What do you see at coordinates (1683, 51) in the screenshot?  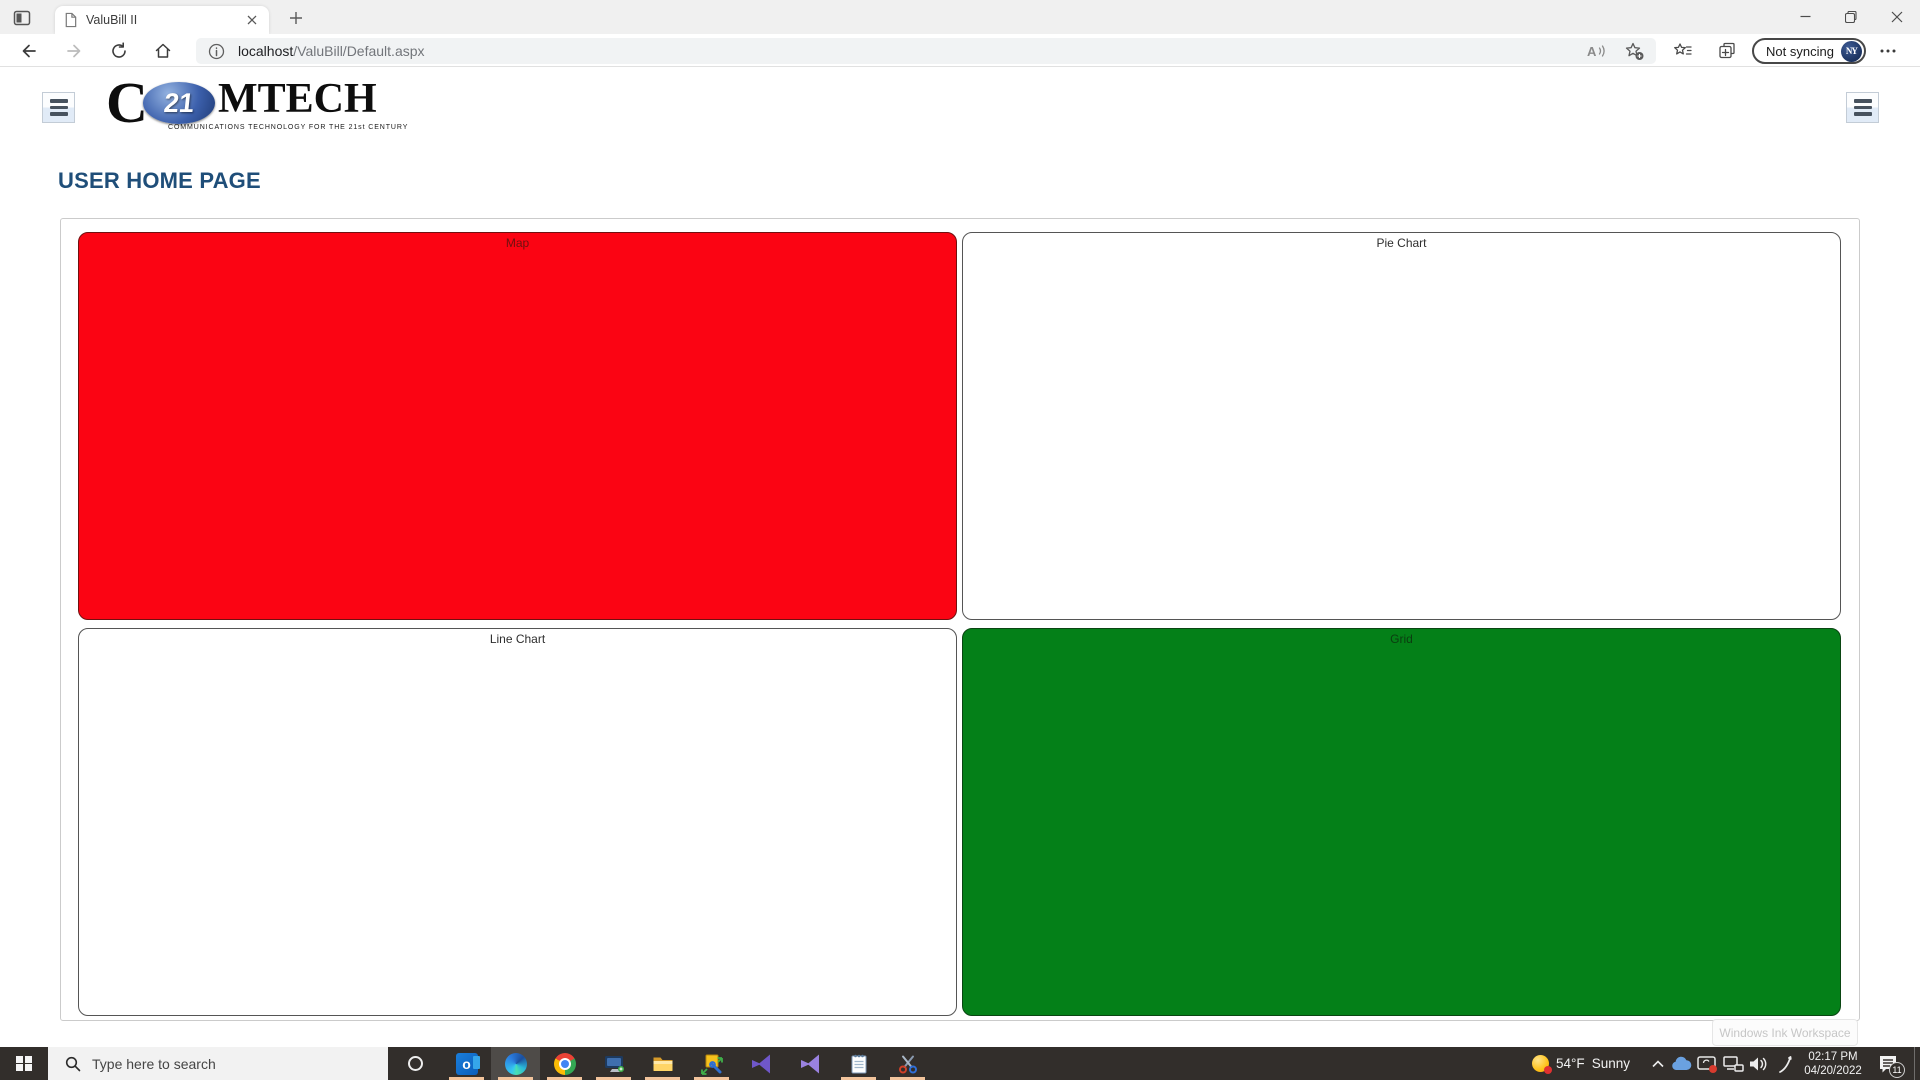 I see `favorites-icon` at bounding box center [1683, 51].